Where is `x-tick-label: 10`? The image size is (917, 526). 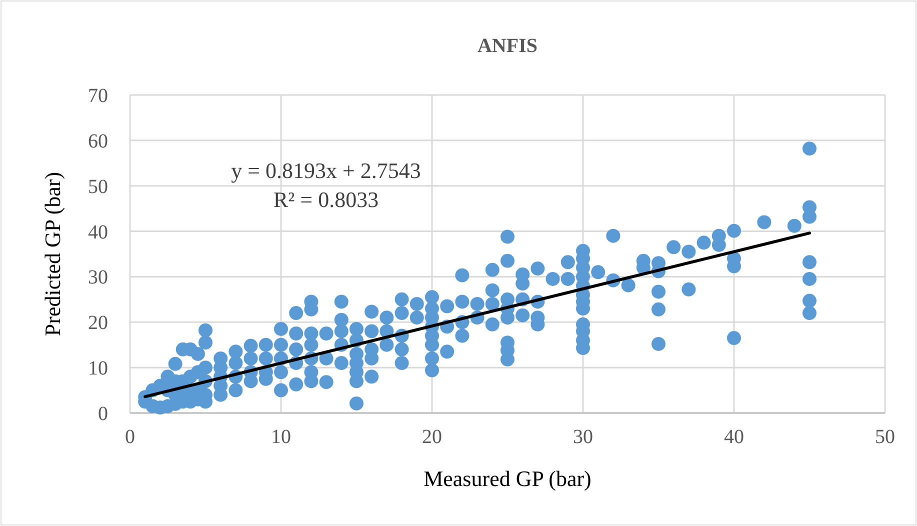 x-tick-label: 10 is located at coordinates (281, 437).